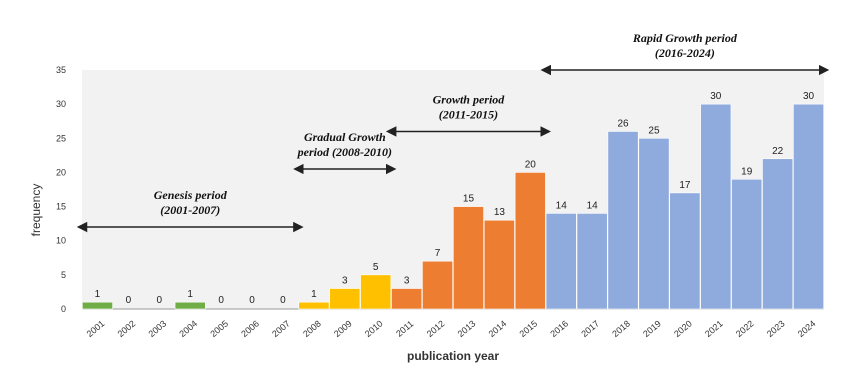  I want to click on y-tick-label: 20, so click(61, 172).